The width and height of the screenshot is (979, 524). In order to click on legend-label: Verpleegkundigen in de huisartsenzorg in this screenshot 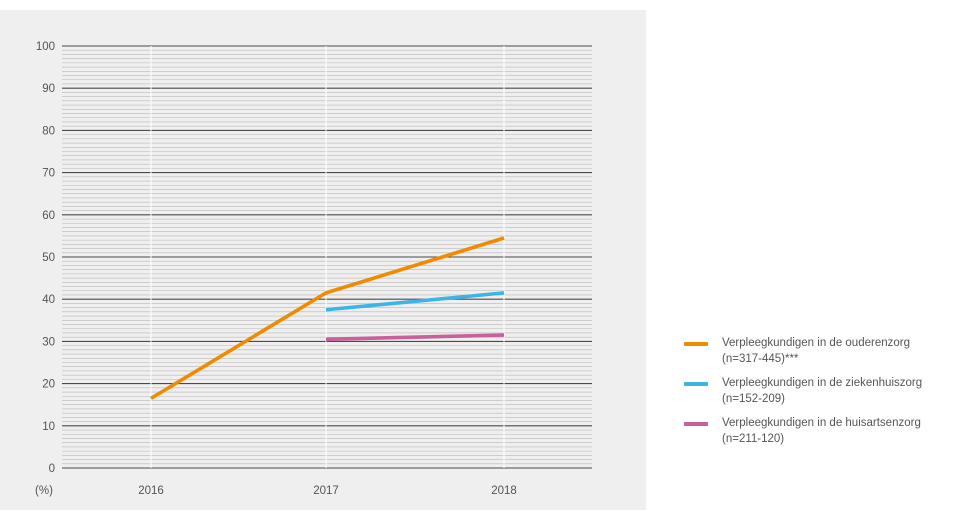, I will do `click(821, 423)`.